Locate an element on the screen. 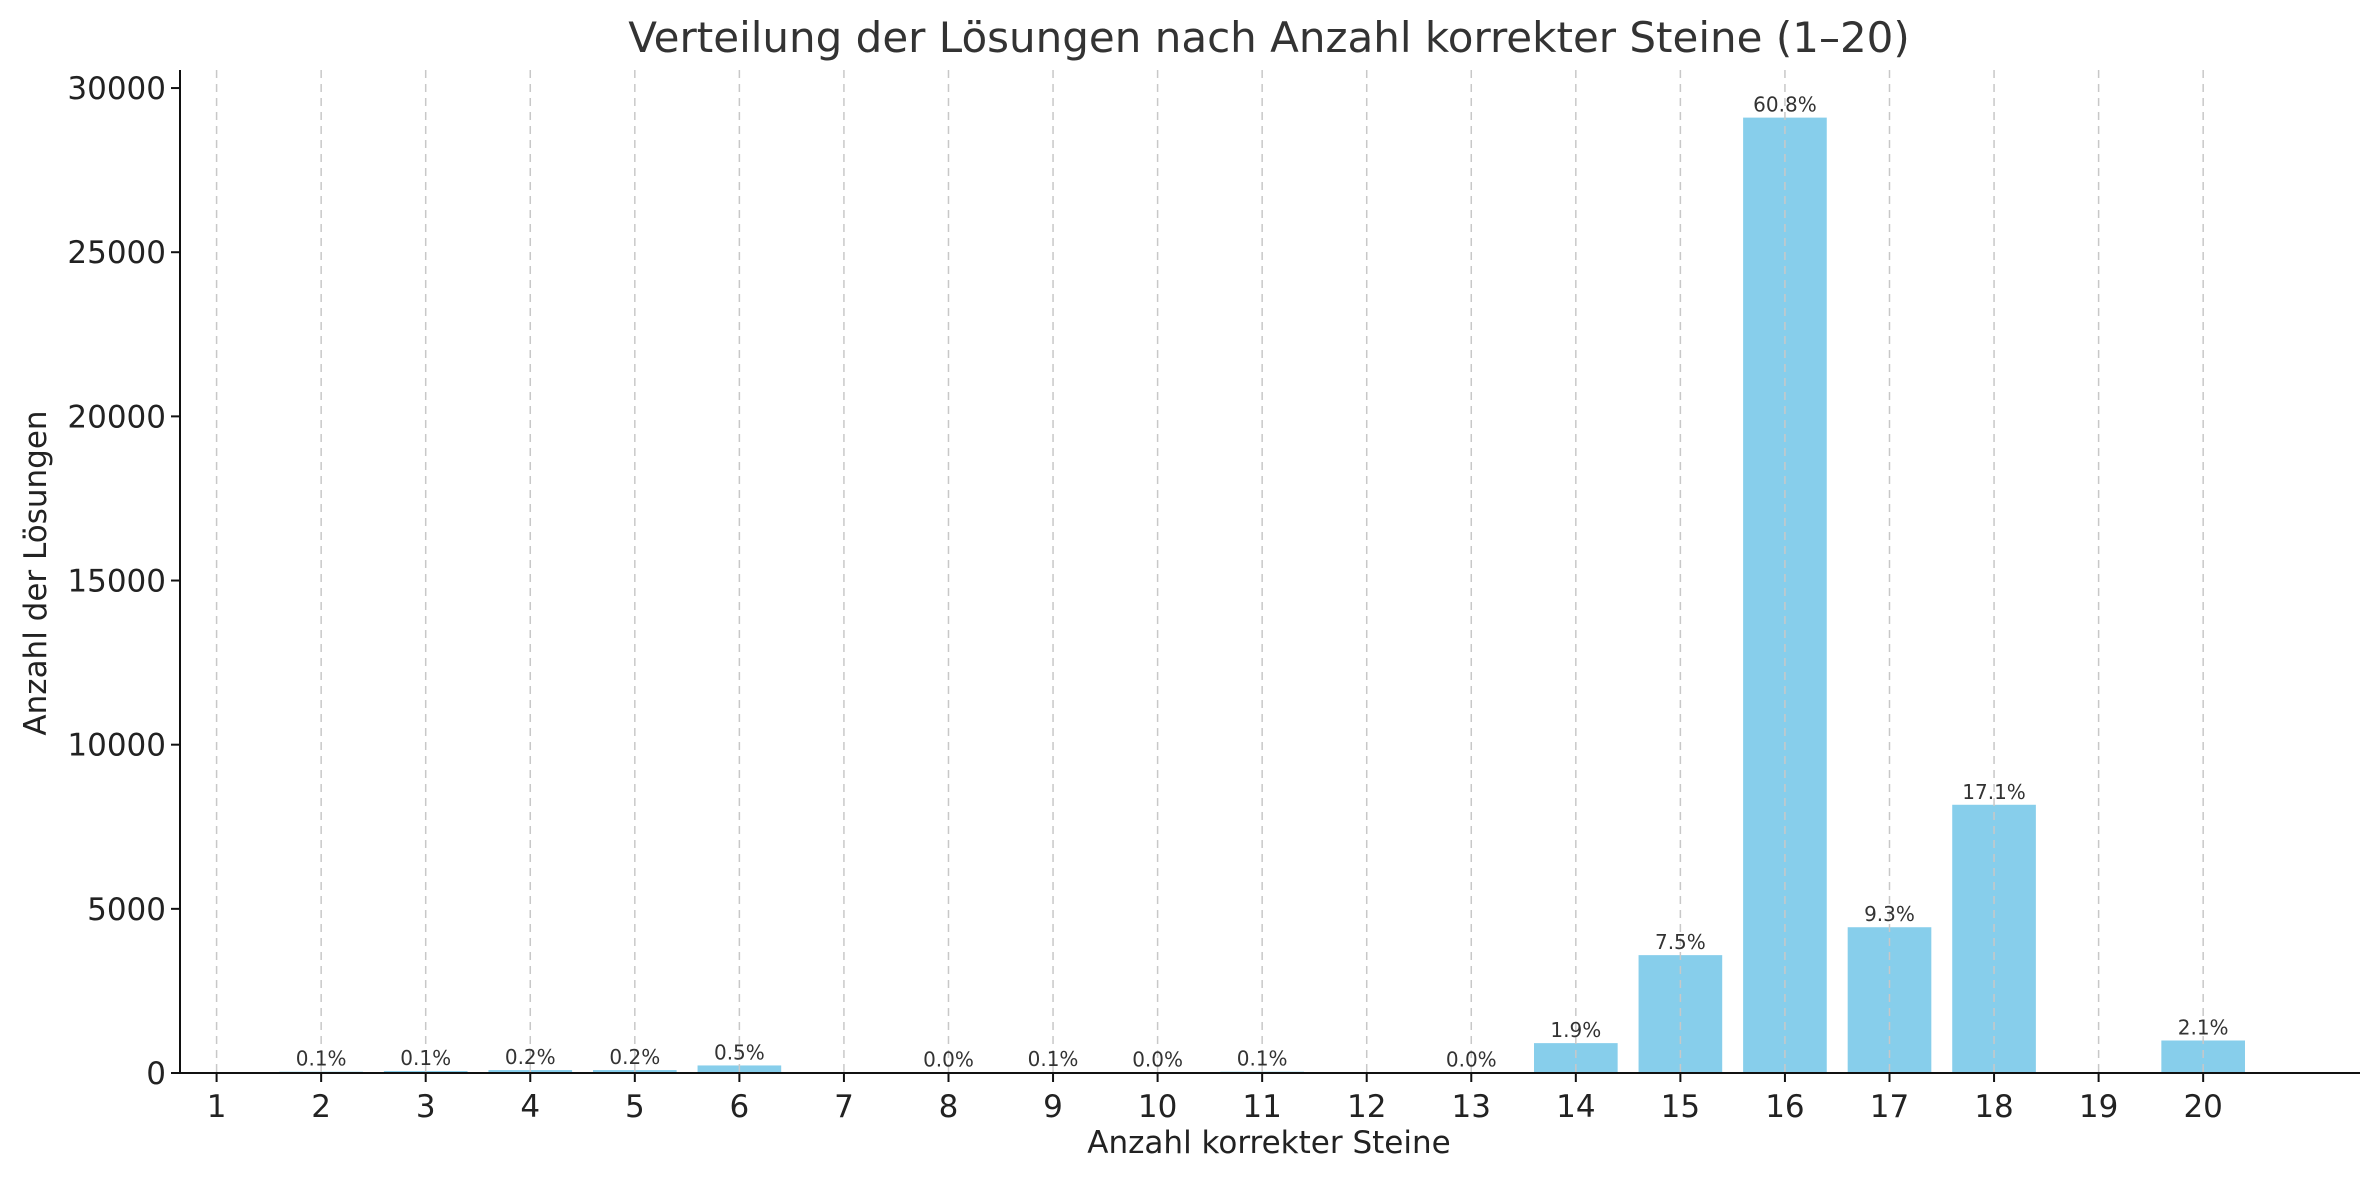 The image size is (2379, 1180). y-tick-label-0: 0 is located at coordinates (156, 1074).